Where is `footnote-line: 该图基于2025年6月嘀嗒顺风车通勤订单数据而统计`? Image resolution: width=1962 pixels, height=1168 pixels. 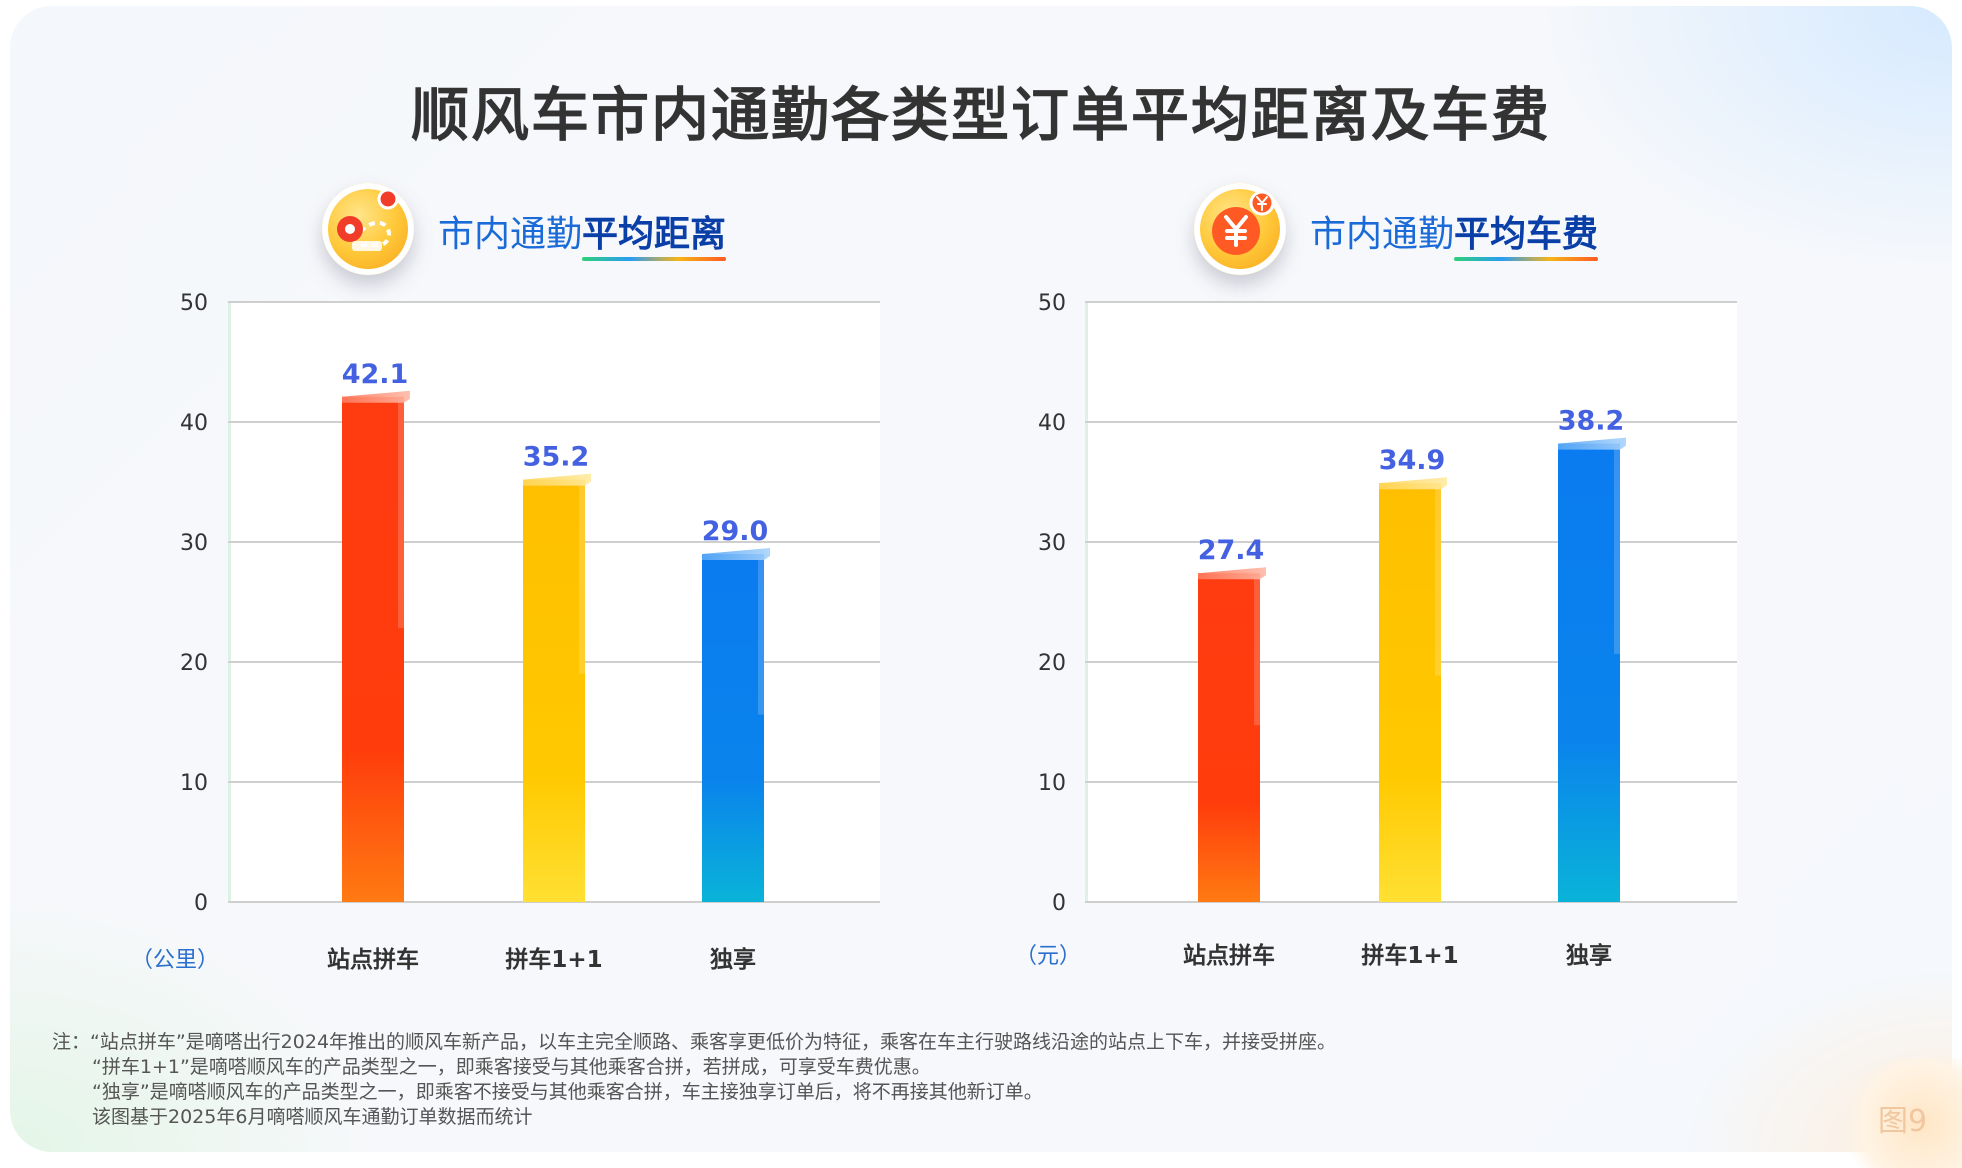 footnote-line: 该图基于2025年6月嘀嗒顺风车通勤订单数据而统计 is located at coordinates (312, 1117).